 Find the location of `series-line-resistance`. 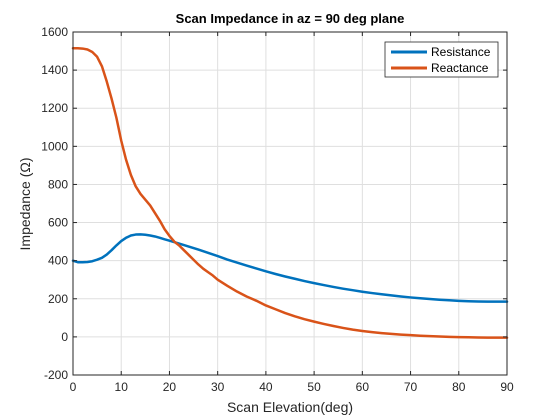

series-line-resistance is located at coordinates (290, 268).